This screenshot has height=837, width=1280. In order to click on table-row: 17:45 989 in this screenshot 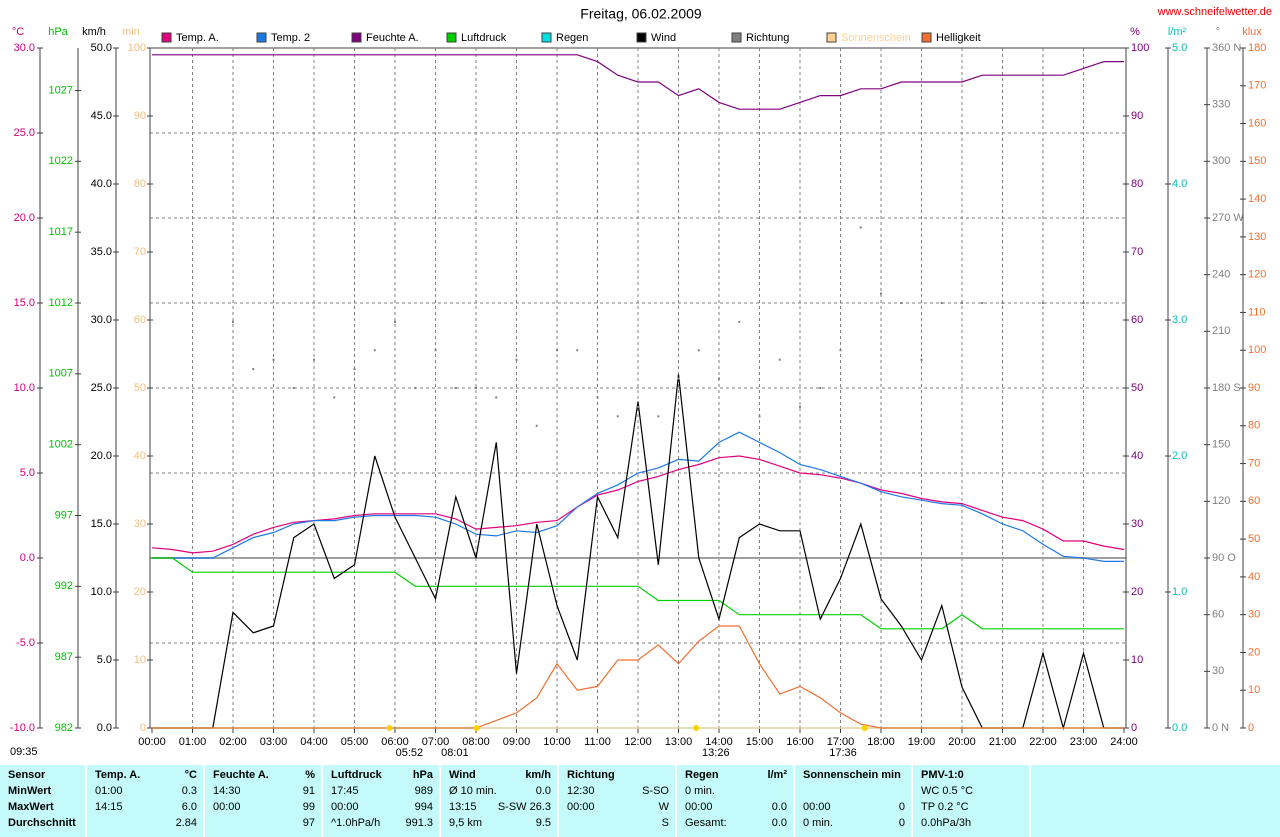, I will do `click(382, 793)`.